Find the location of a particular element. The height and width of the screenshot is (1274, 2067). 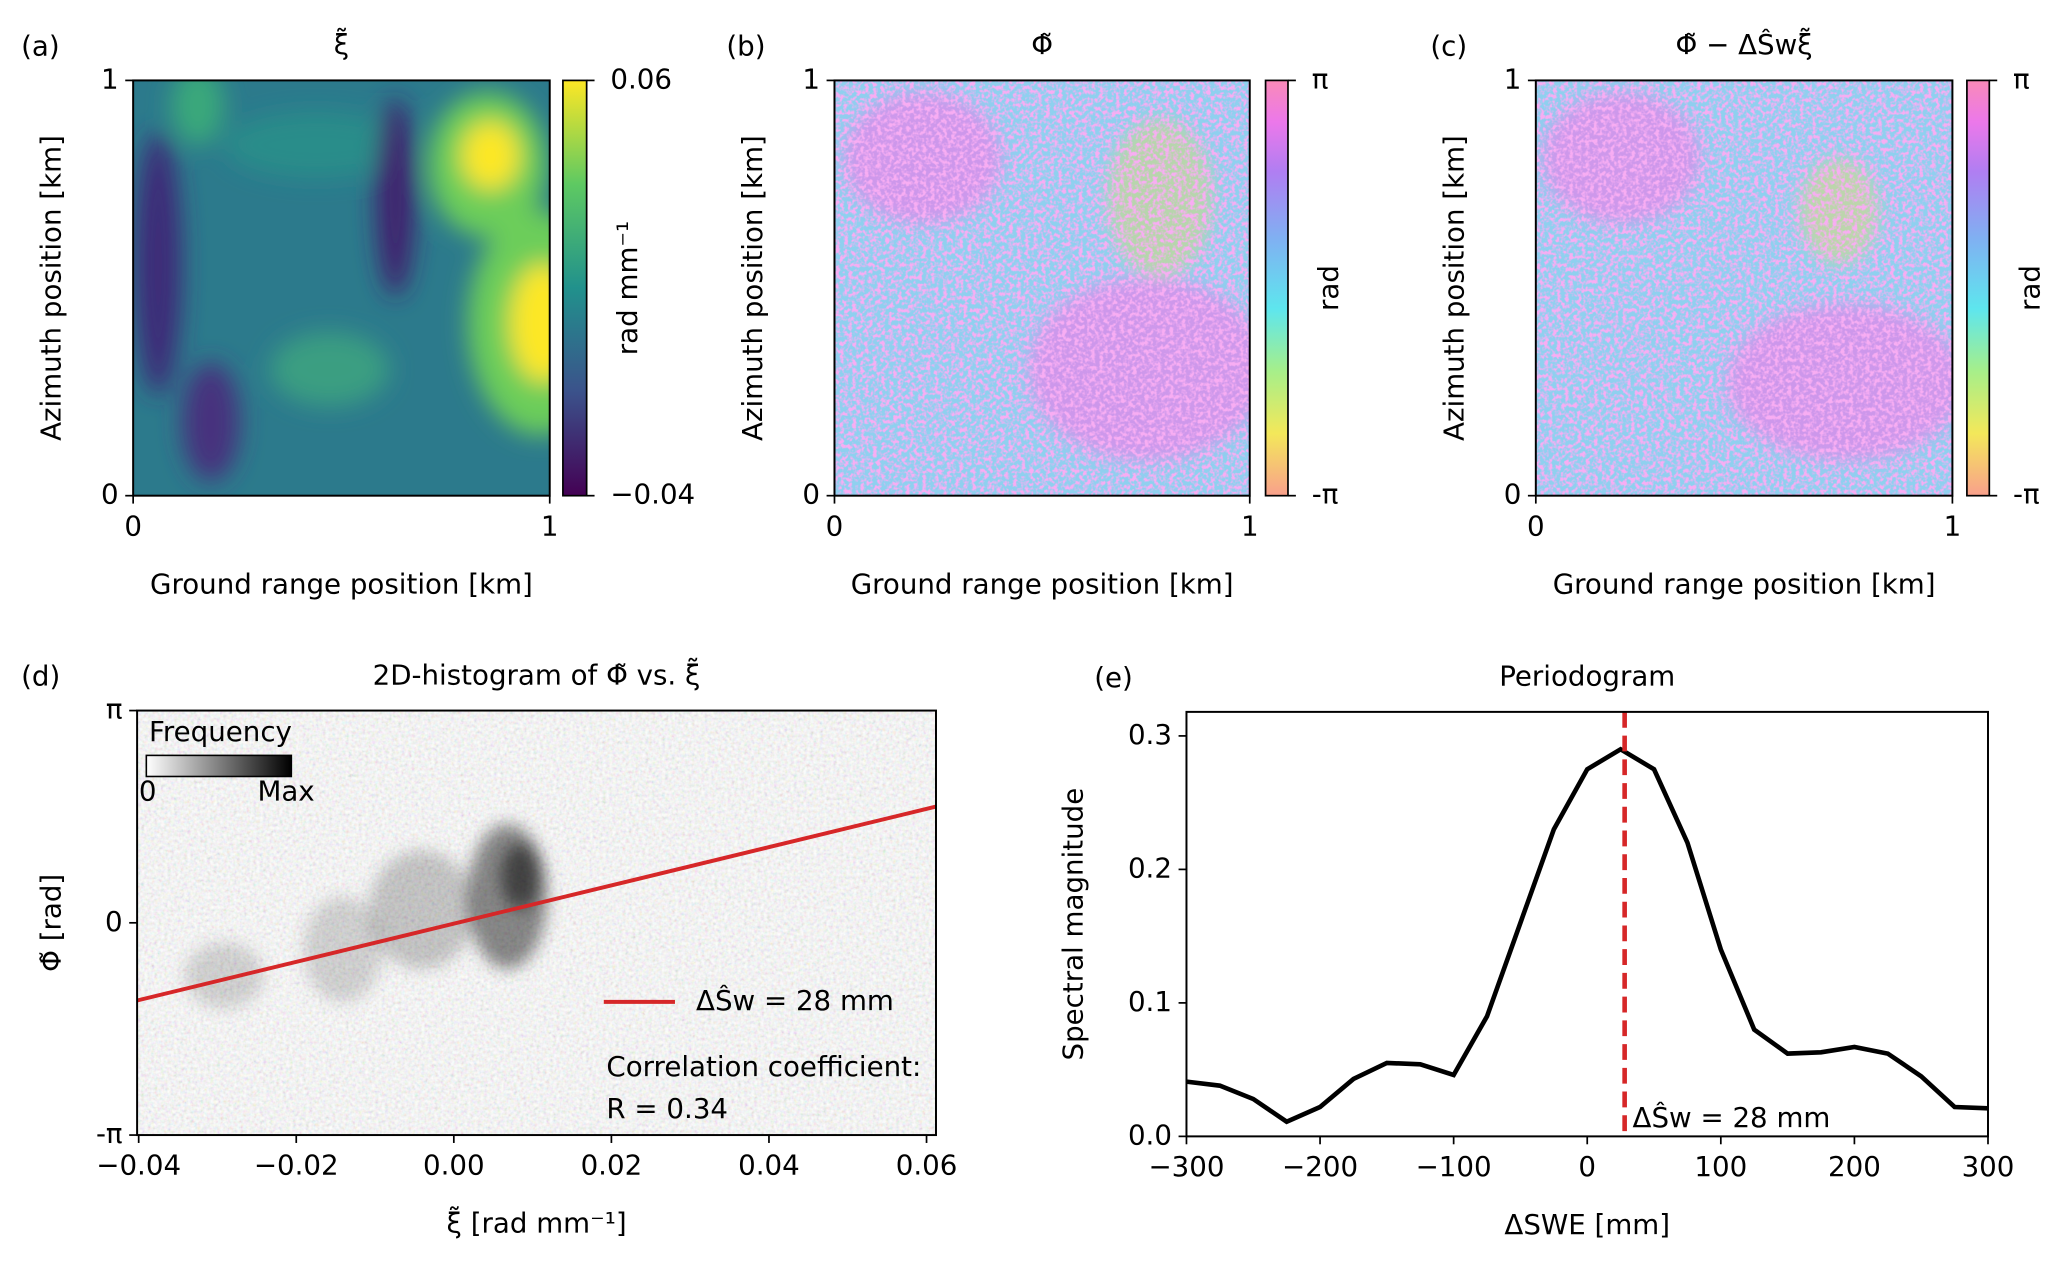

y-tick-label: 0.0 is located at coordinates (1150, 1134).